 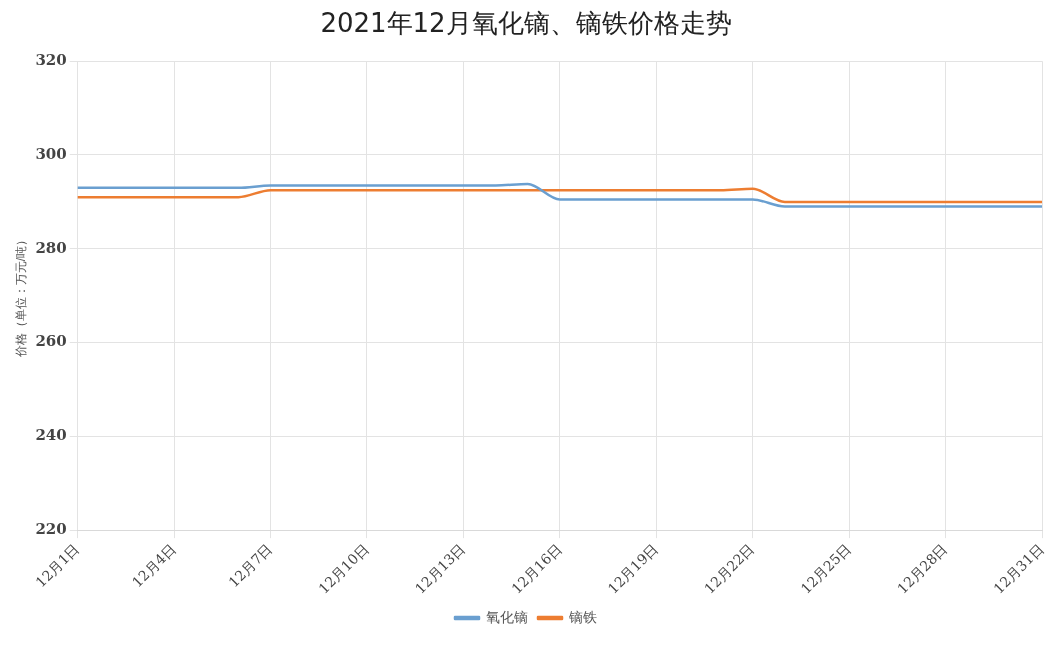 What do you see at coordinates (536, 568) in the screenshot?
I see `x-tick-label: 12月16日` at bounding box center [536, 568].